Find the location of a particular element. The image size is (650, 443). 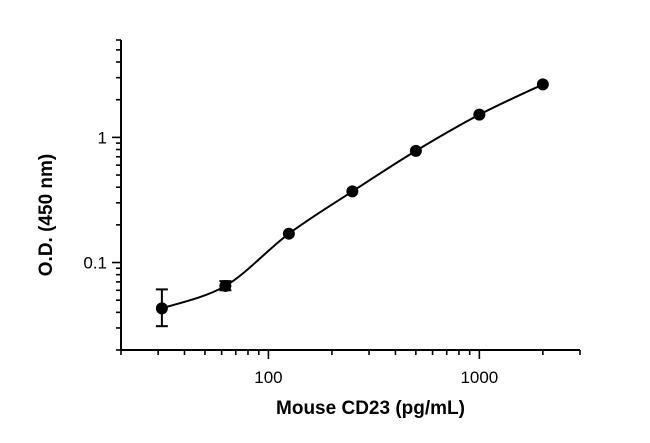

y-tick-label: 1 is located at coordinates (102, 137).